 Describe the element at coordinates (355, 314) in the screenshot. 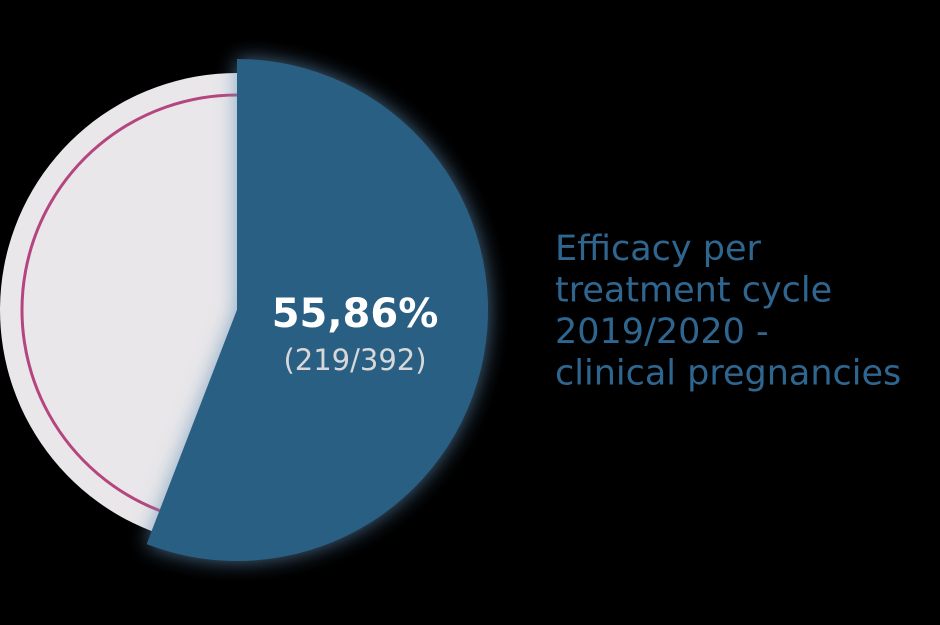

I see `value-label: 55,86%` at that location.